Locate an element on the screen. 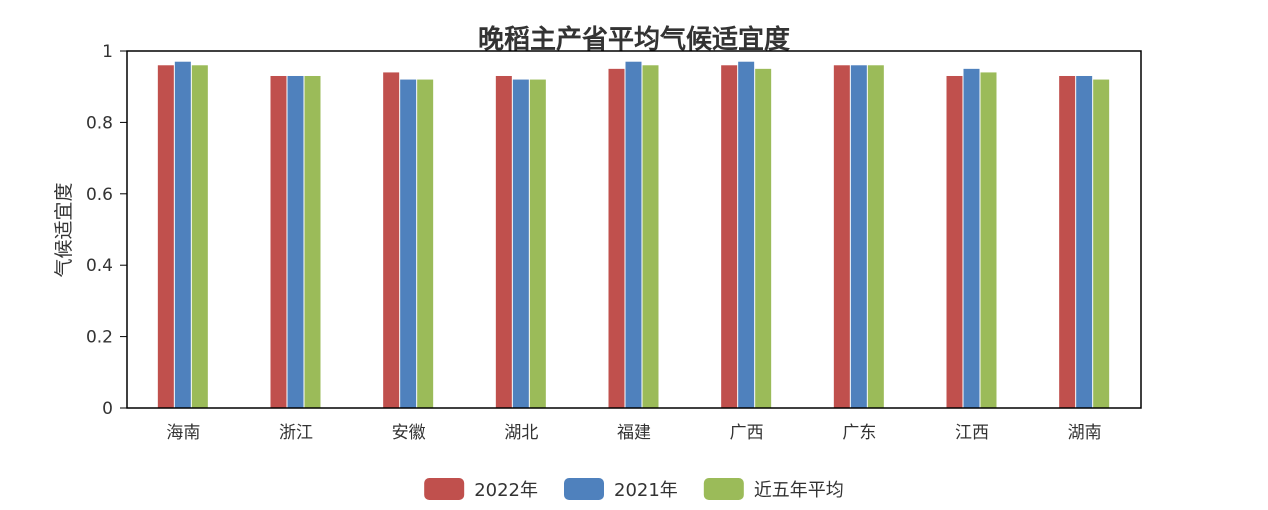 The width and height of the screenshot is (1268, 510). legend-label: 2021年 is located at coordinates (646, 490).